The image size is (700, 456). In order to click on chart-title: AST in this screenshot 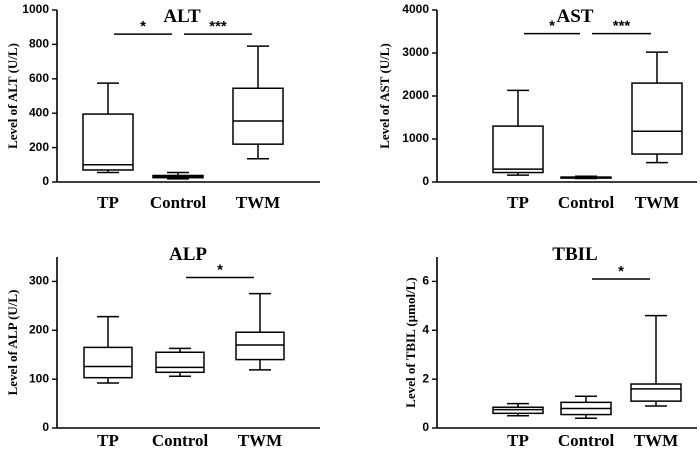, I will do `click(575, 16)`.